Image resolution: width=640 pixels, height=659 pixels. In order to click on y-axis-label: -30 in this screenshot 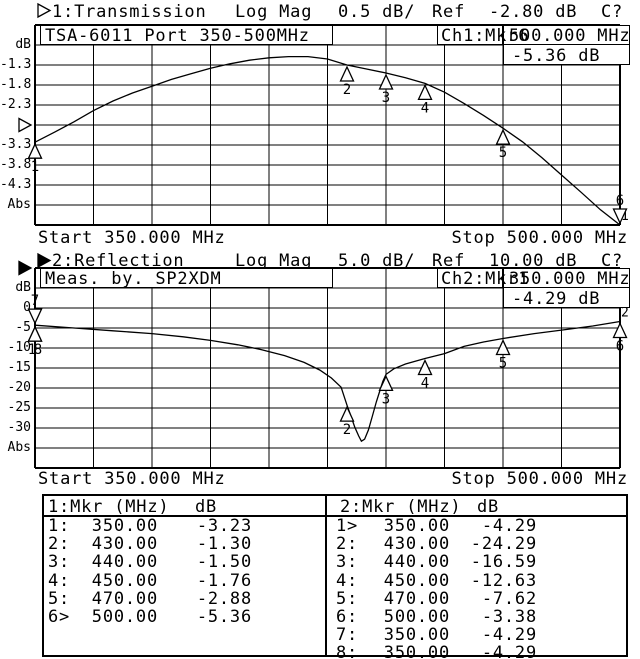, I will do `click(19, 427)`.